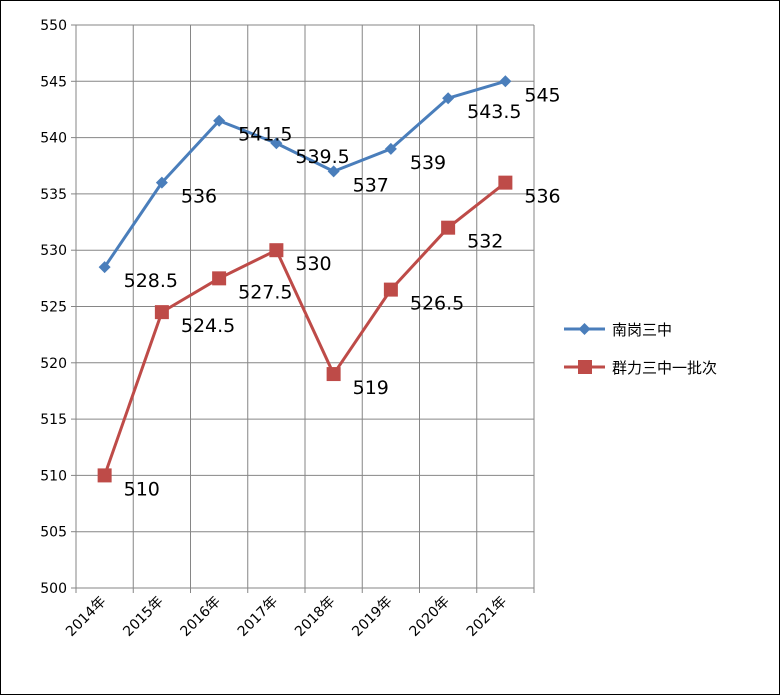  Describe the element at coordinates (53, 476) in the screenshot. I see `y-tick-label: 510` at that location.